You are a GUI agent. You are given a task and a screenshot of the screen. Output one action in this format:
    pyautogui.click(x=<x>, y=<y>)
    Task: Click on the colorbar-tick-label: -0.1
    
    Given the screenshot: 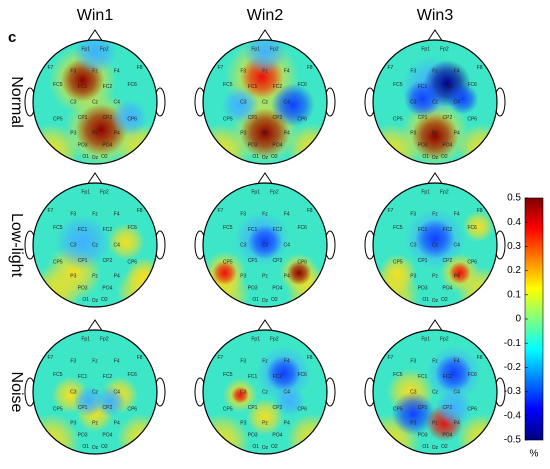 What is the action you would take?
    pyautogui.click(x=513, y=343)
    